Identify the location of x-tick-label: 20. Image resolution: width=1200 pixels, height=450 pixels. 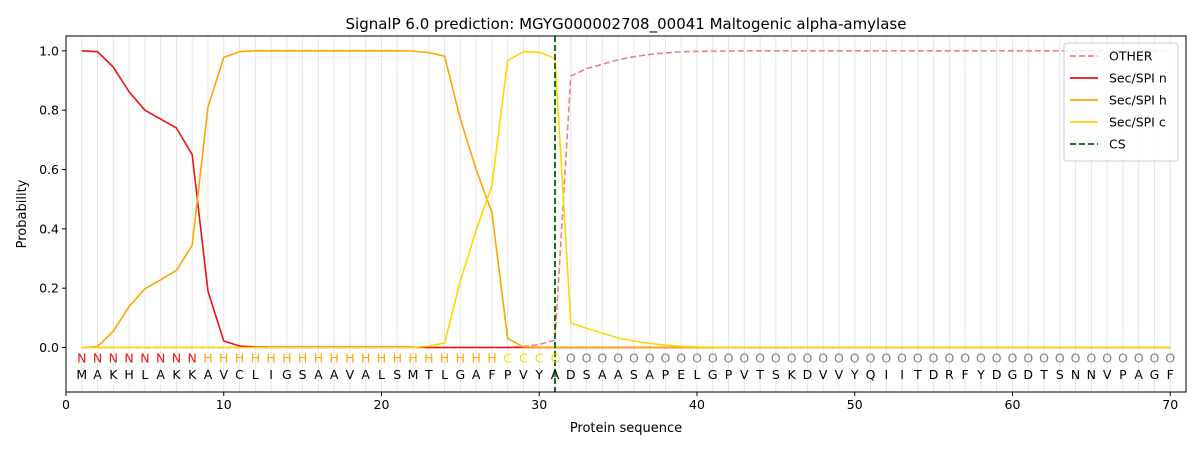
(382, 404).